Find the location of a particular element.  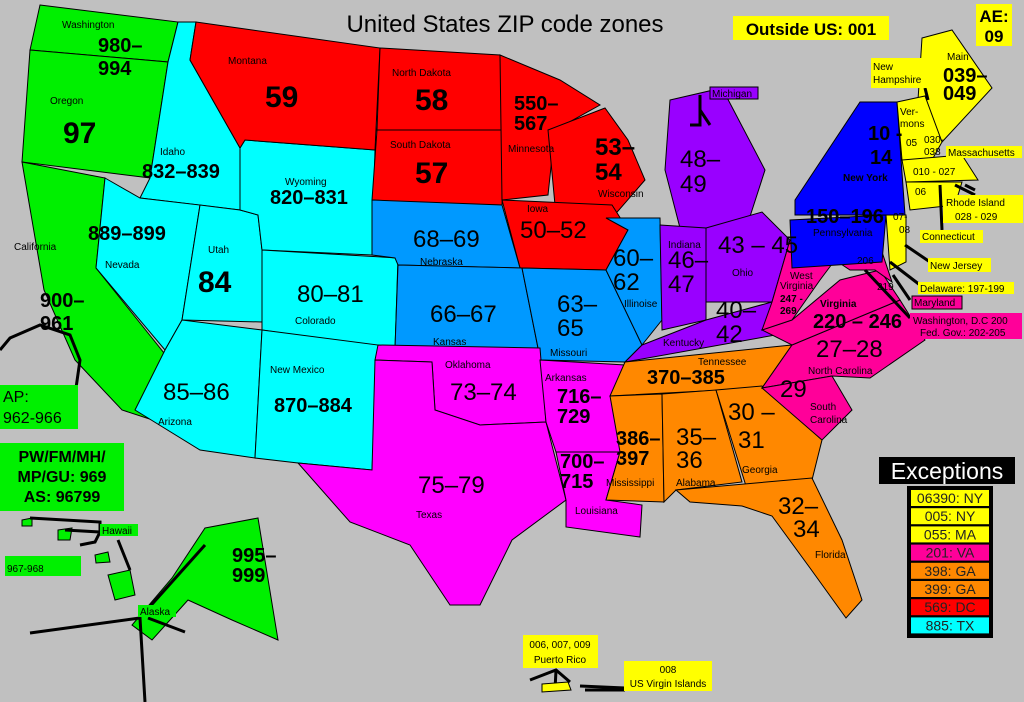

region-texas is located at coordinates (431, 482).